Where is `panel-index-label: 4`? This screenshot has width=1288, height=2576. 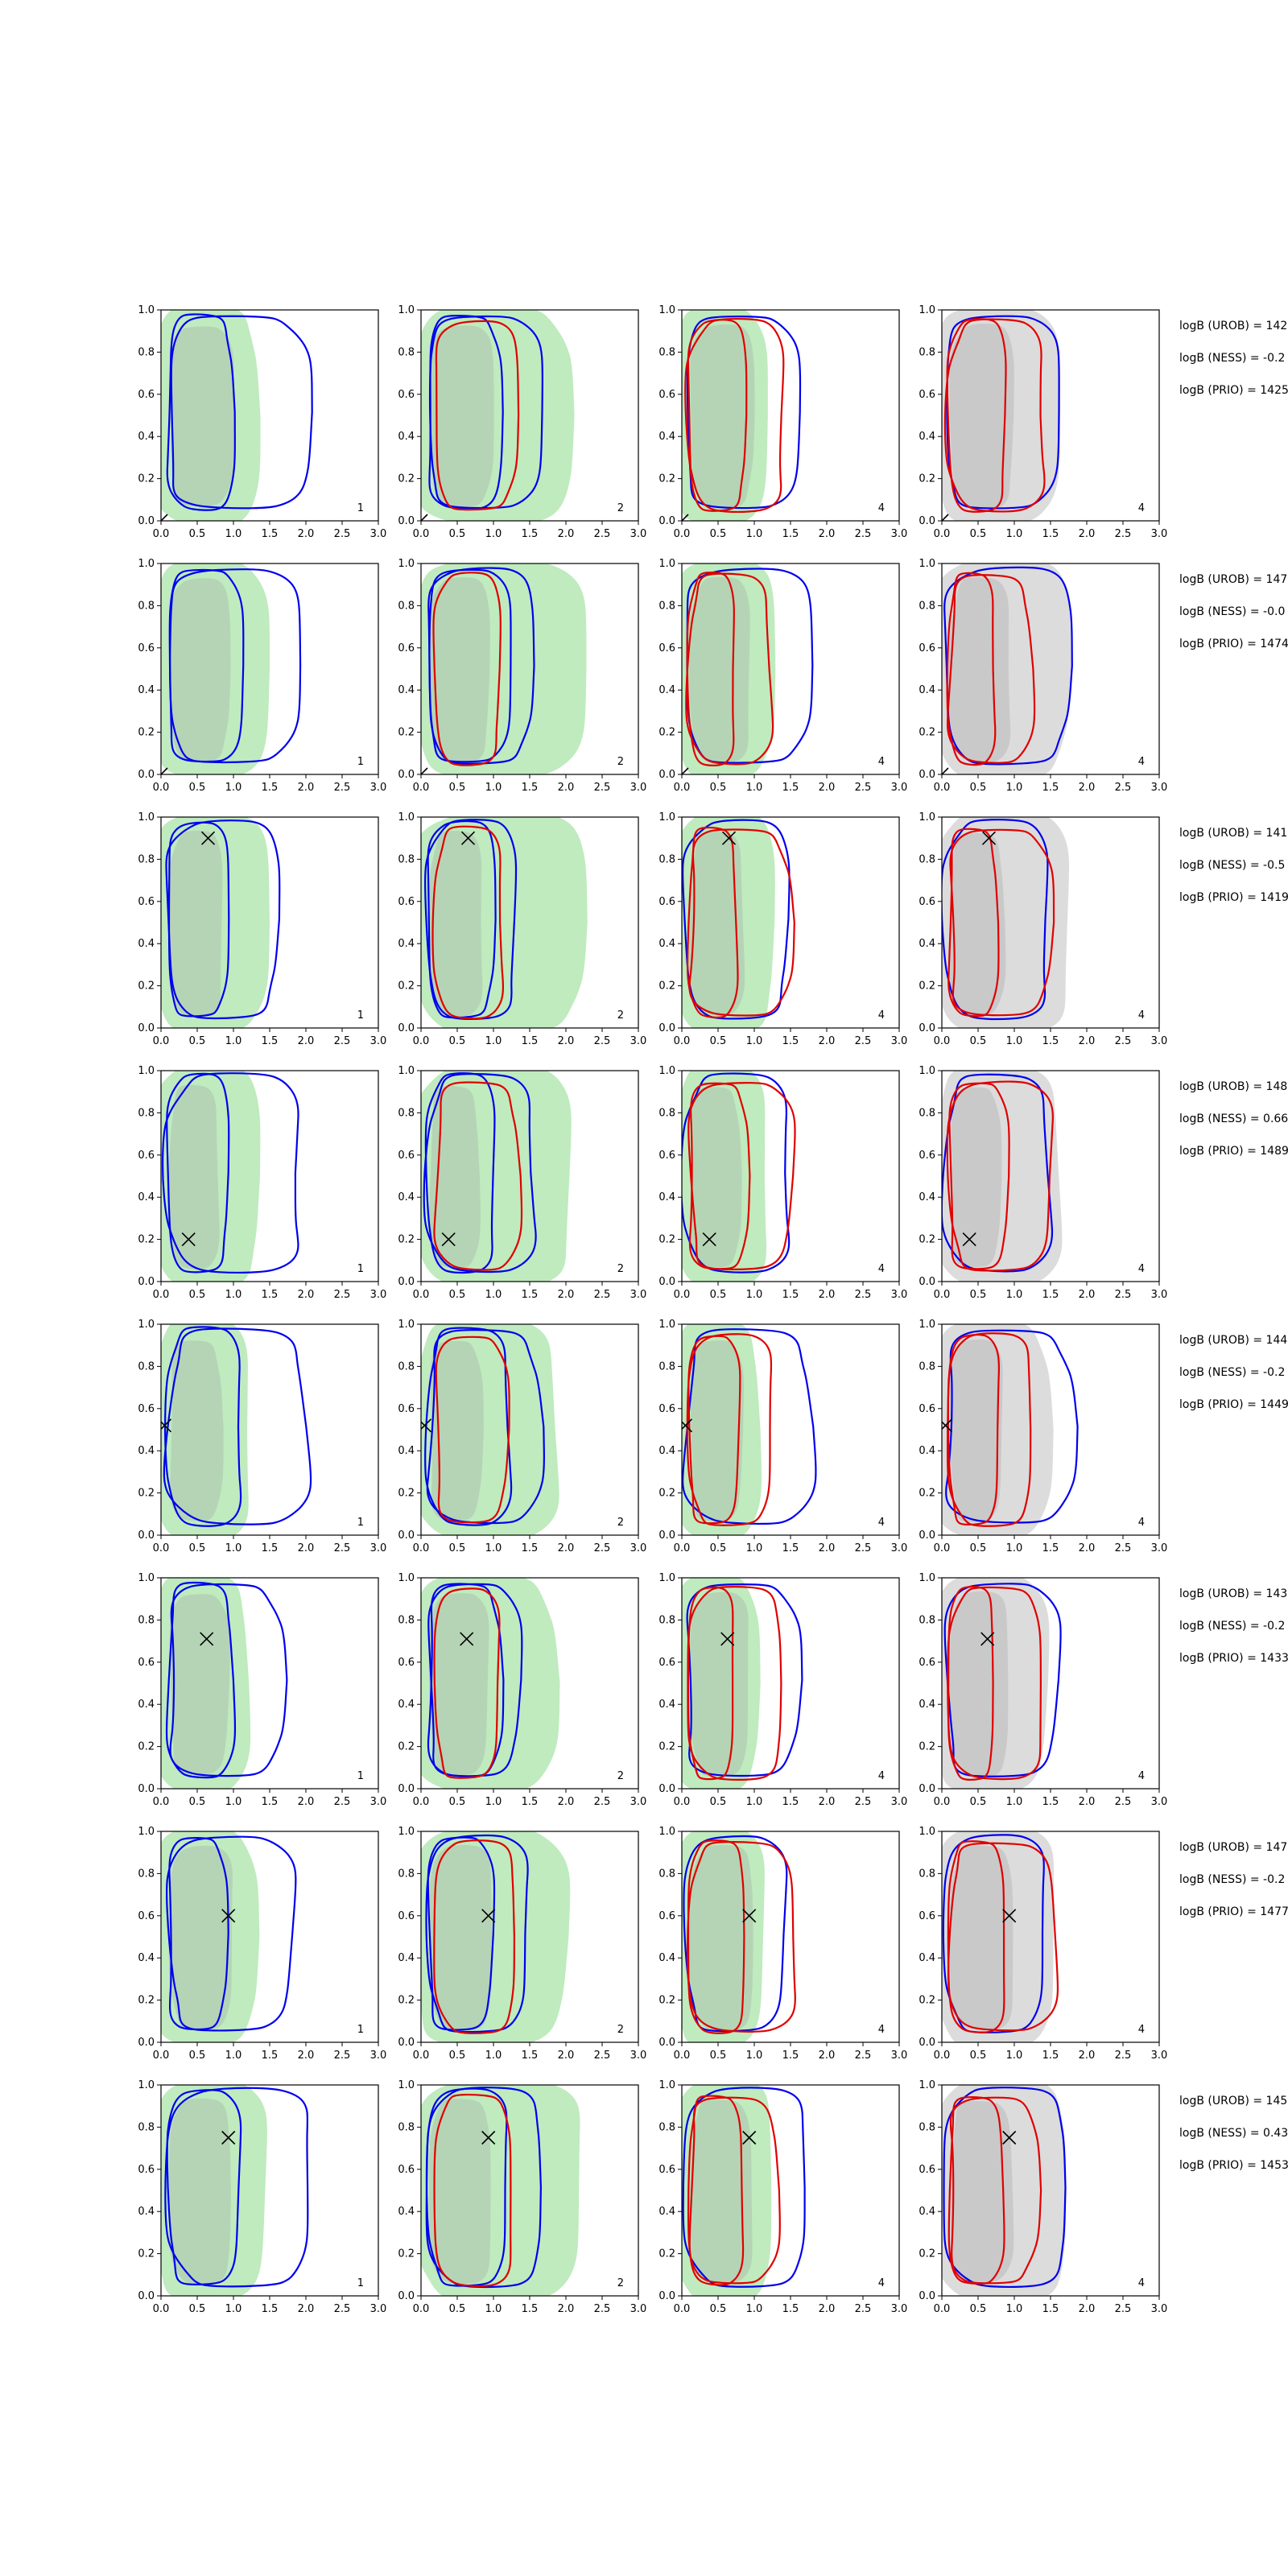
panel-index-label: 4 is located at coordinates (1141, 1523).